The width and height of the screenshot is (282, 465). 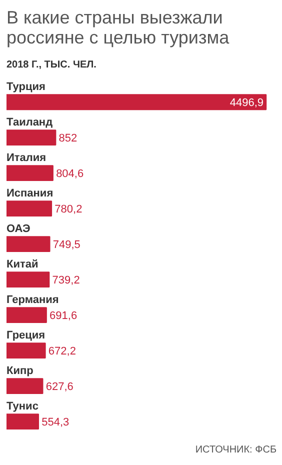 What do you see at coordinates (26, 335) in the screenshot?
I see `y-tick-label: Греция` at bounding box center [26, 335].